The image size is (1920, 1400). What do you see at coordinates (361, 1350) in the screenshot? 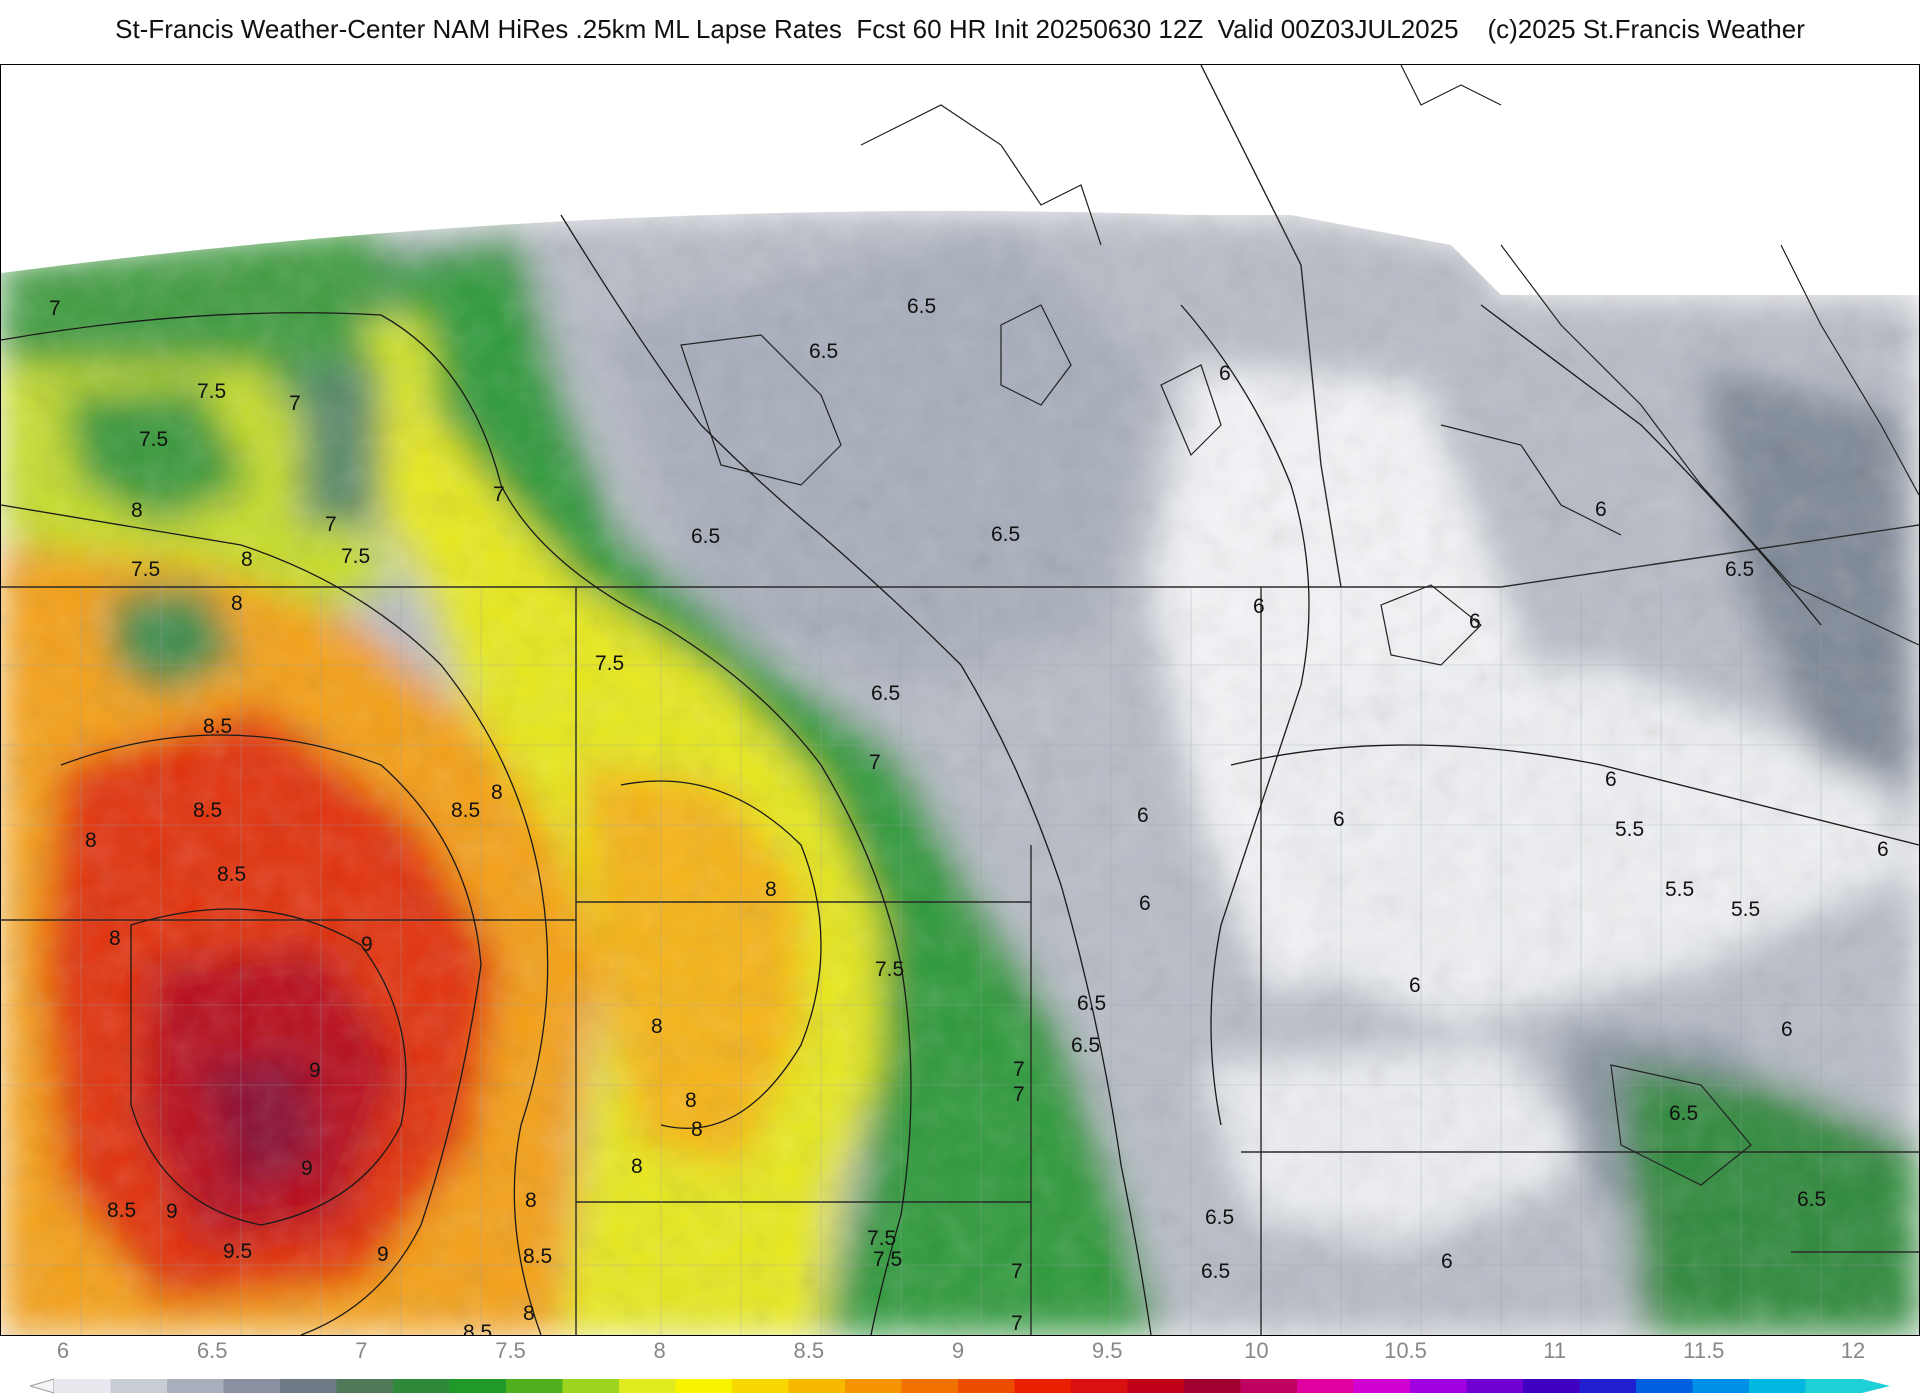
I see `color-scale-tick-label: 7` at bounding box center [361, 1350].